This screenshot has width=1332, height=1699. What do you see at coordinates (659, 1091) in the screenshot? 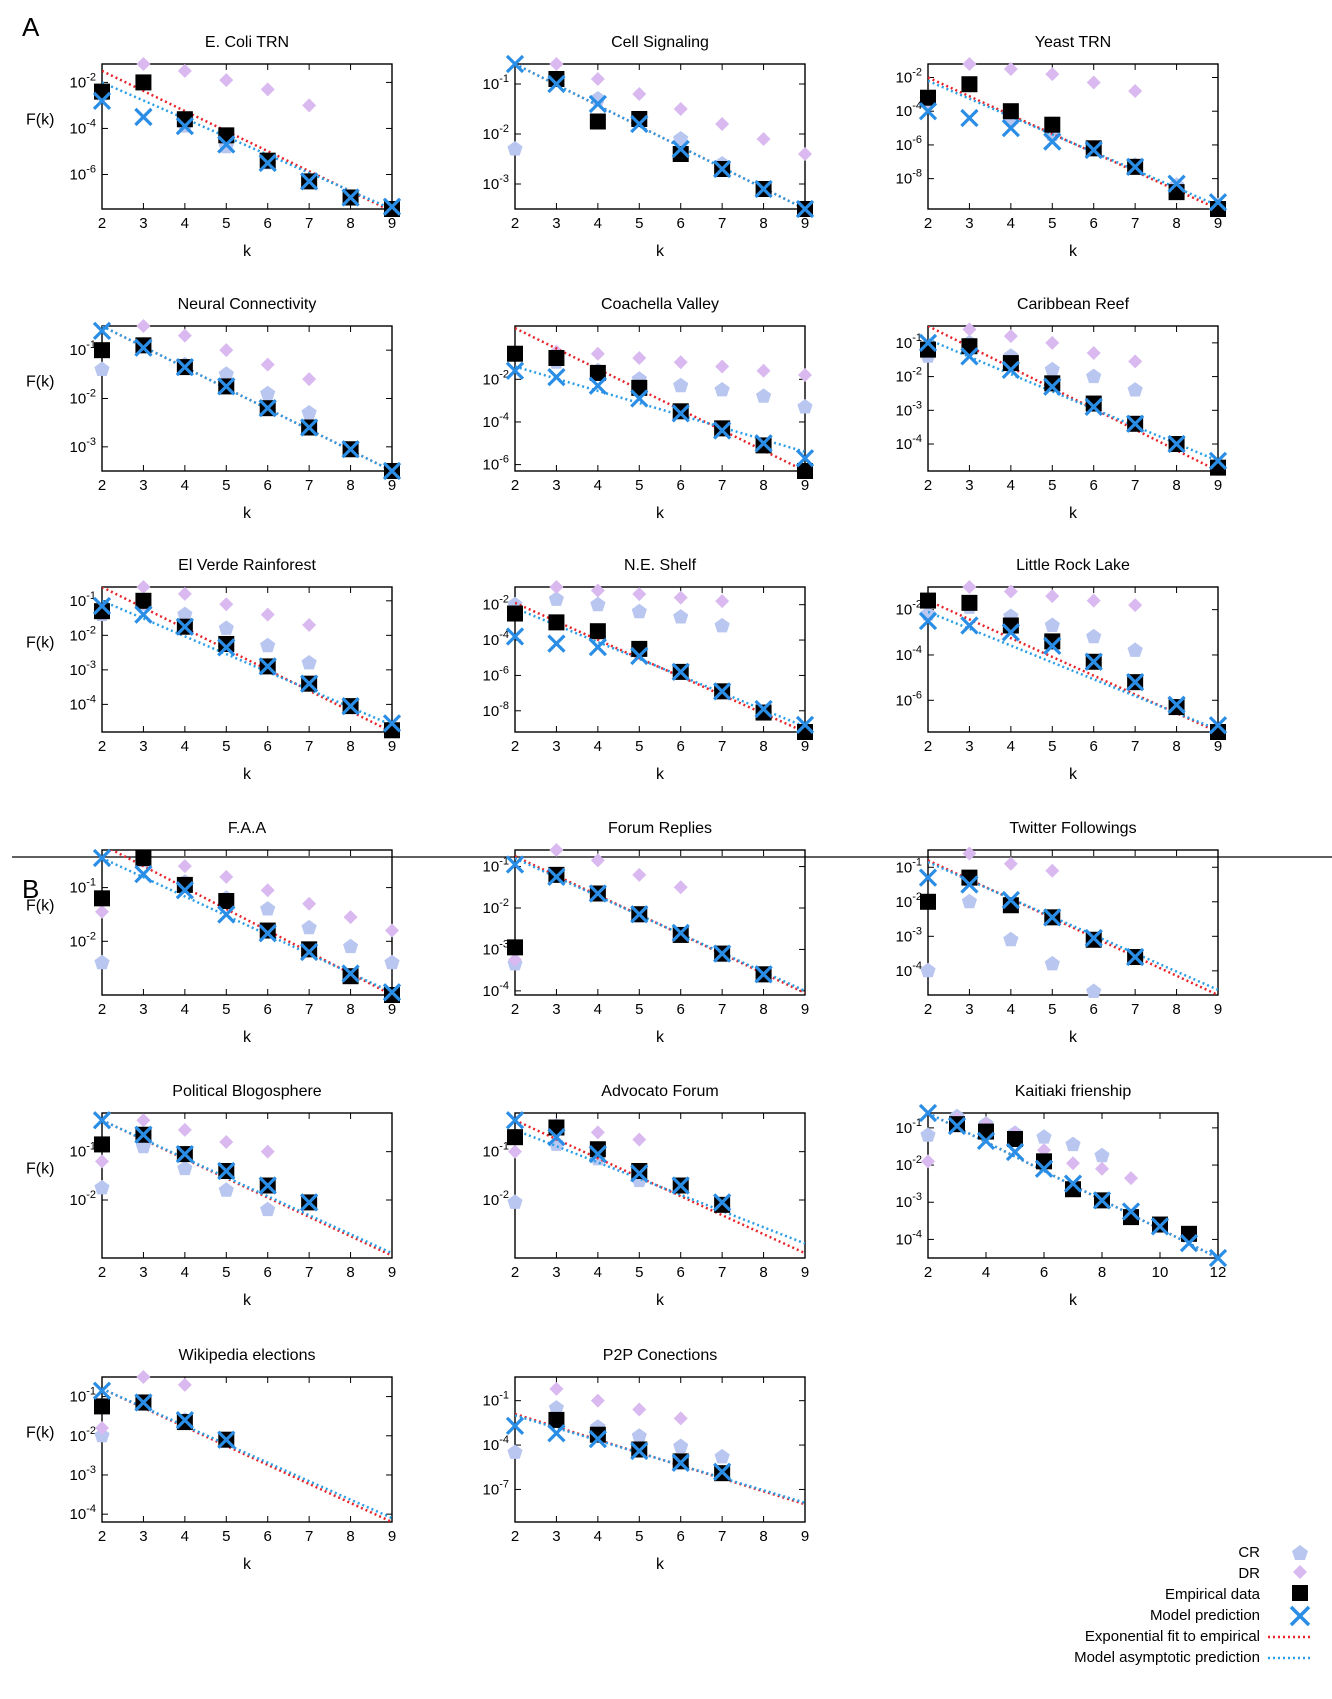
I see `chart-title: Advocato Forum` at bounding box center [659, 1091].